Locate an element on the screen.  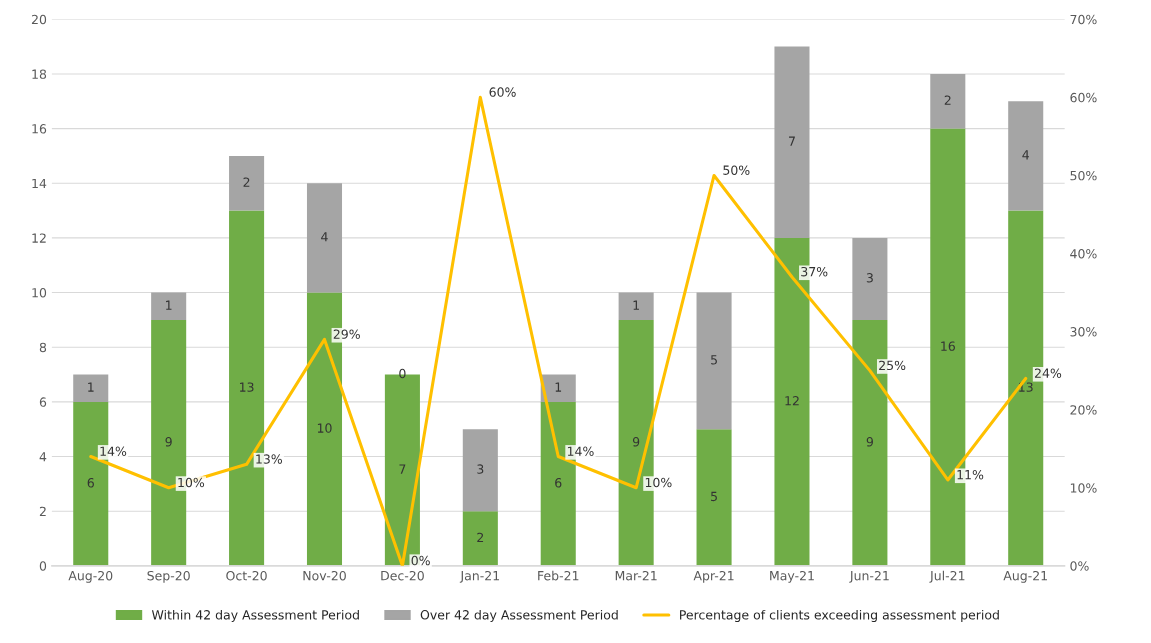
data-label: 37% is located at coordinates (814, 271).